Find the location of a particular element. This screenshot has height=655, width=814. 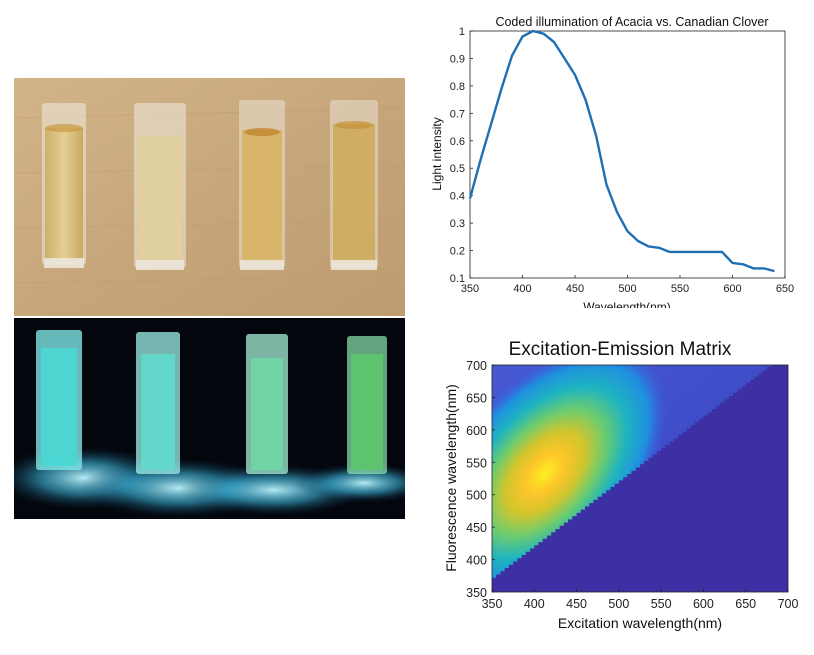

y-tick-label: 0.8 is located at coordinates (457, 87).